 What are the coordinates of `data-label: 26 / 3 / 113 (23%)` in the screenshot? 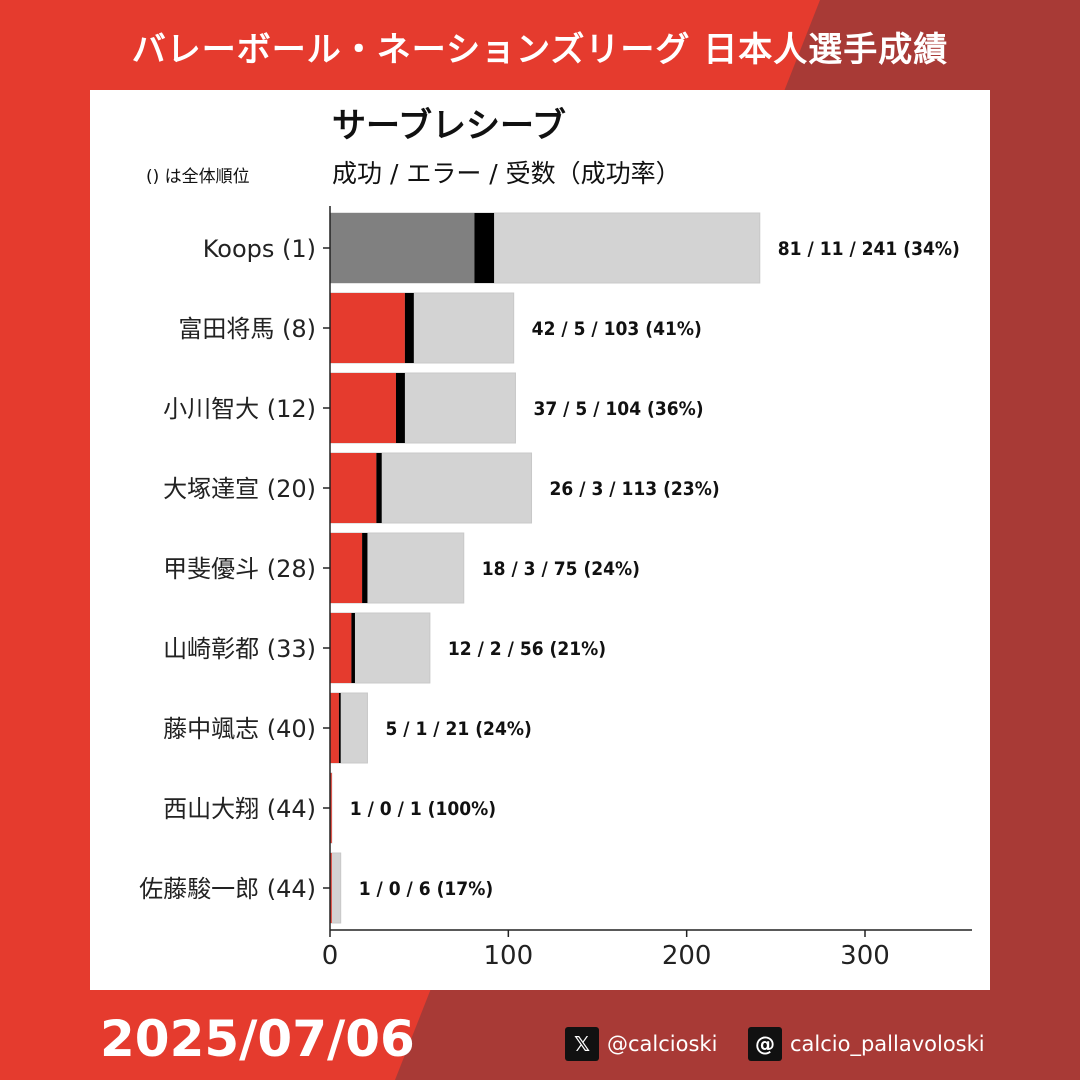 It's located at (635, 489).